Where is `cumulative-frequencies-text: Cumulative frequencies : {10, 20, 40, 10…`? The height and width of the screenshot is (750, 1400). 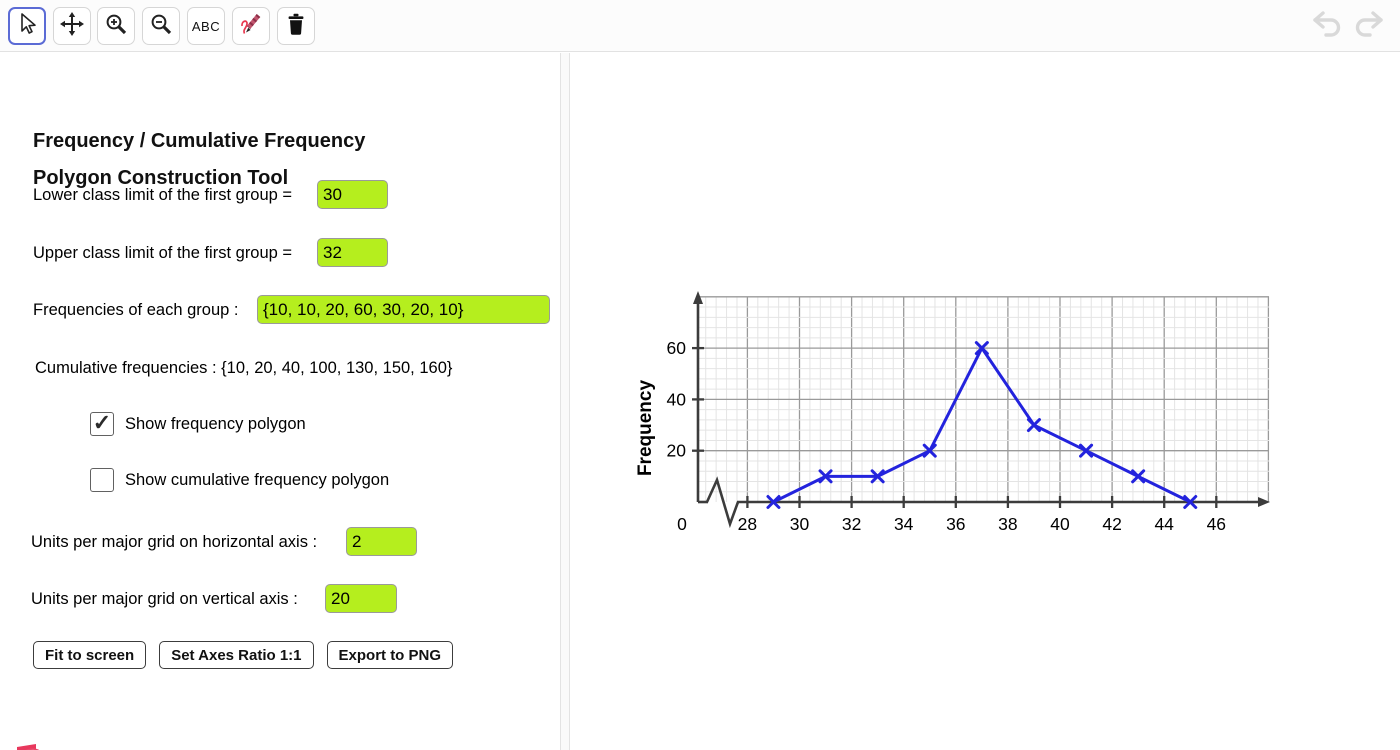
cumulative-frequencies-text: Cumulative frequencies : {10, 20, 40, 10… is located at coordinates (244, 368).